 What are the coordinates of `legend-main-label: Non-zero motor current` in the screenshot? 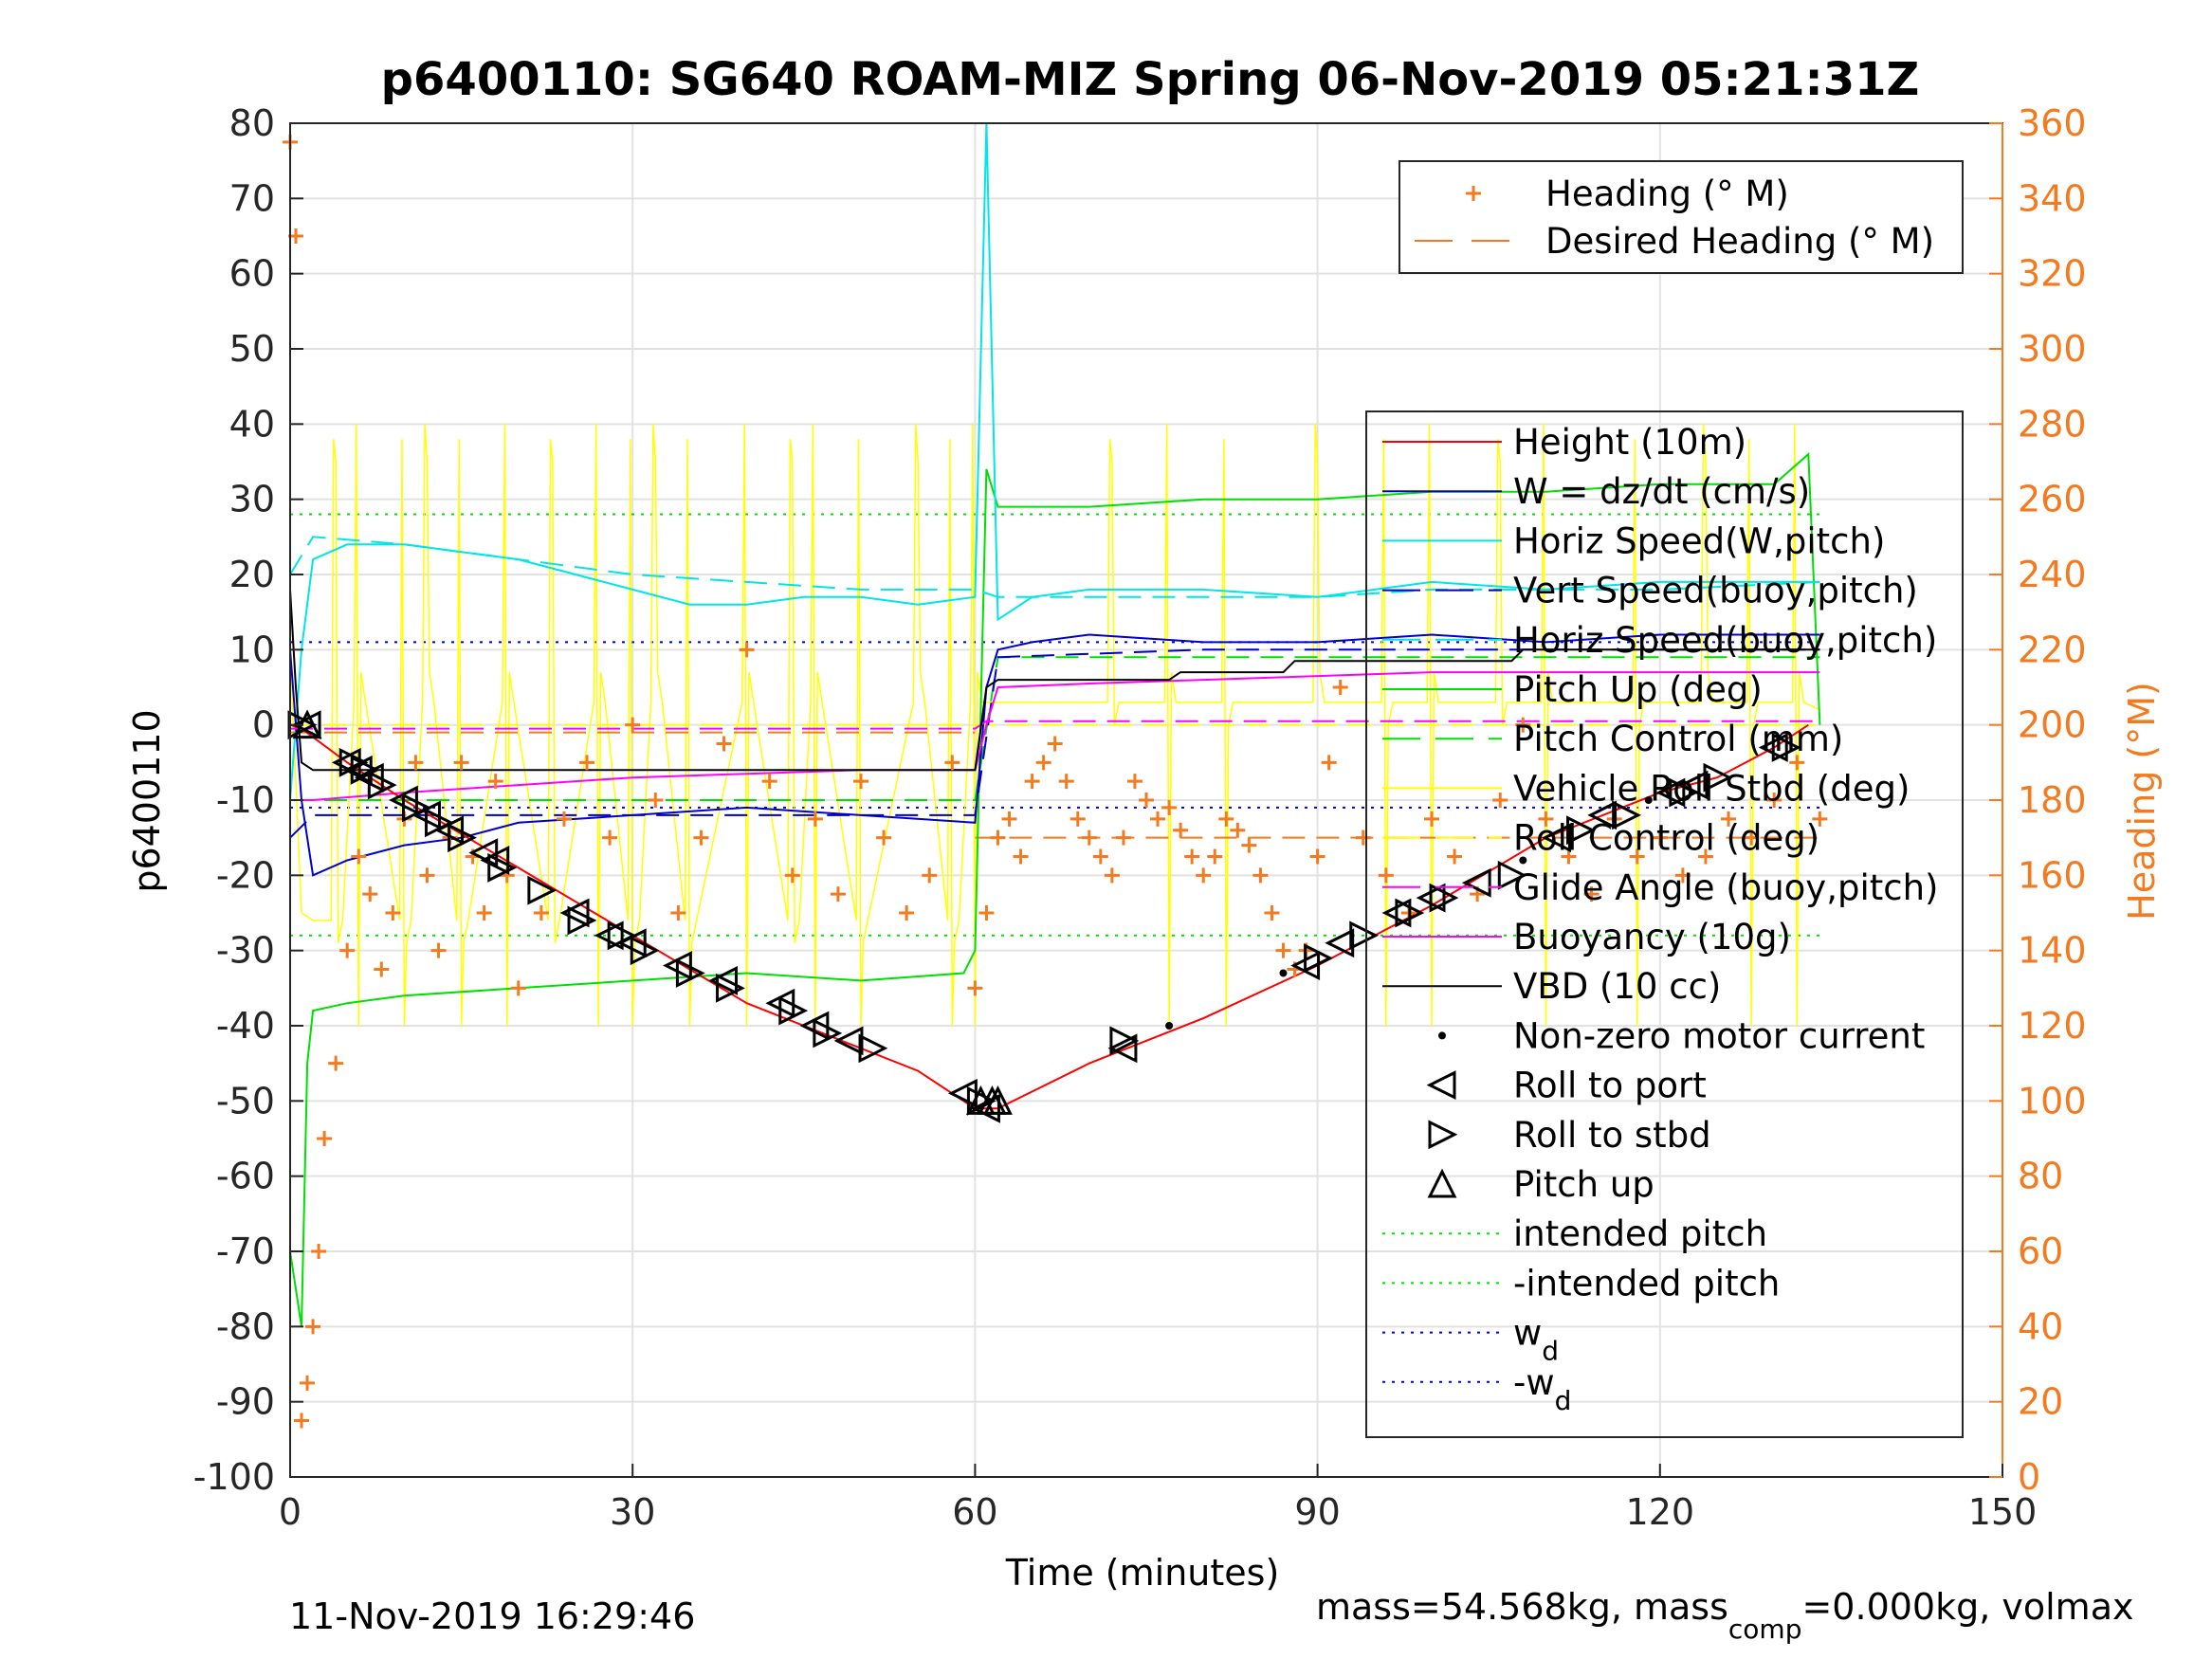 It's located at (1719, 1035).